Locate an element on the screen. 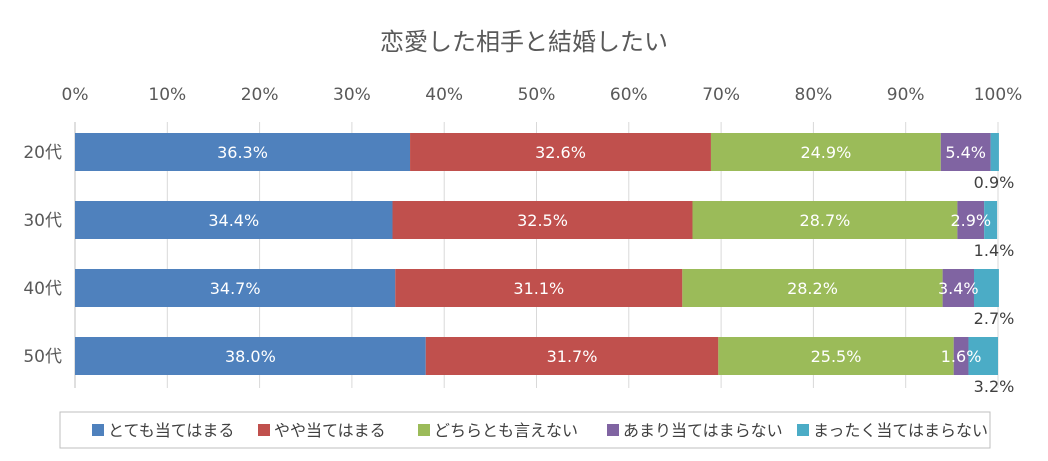 The image size is (1048, 461). data-label: 0.9% is located at coordinates (994, 182).